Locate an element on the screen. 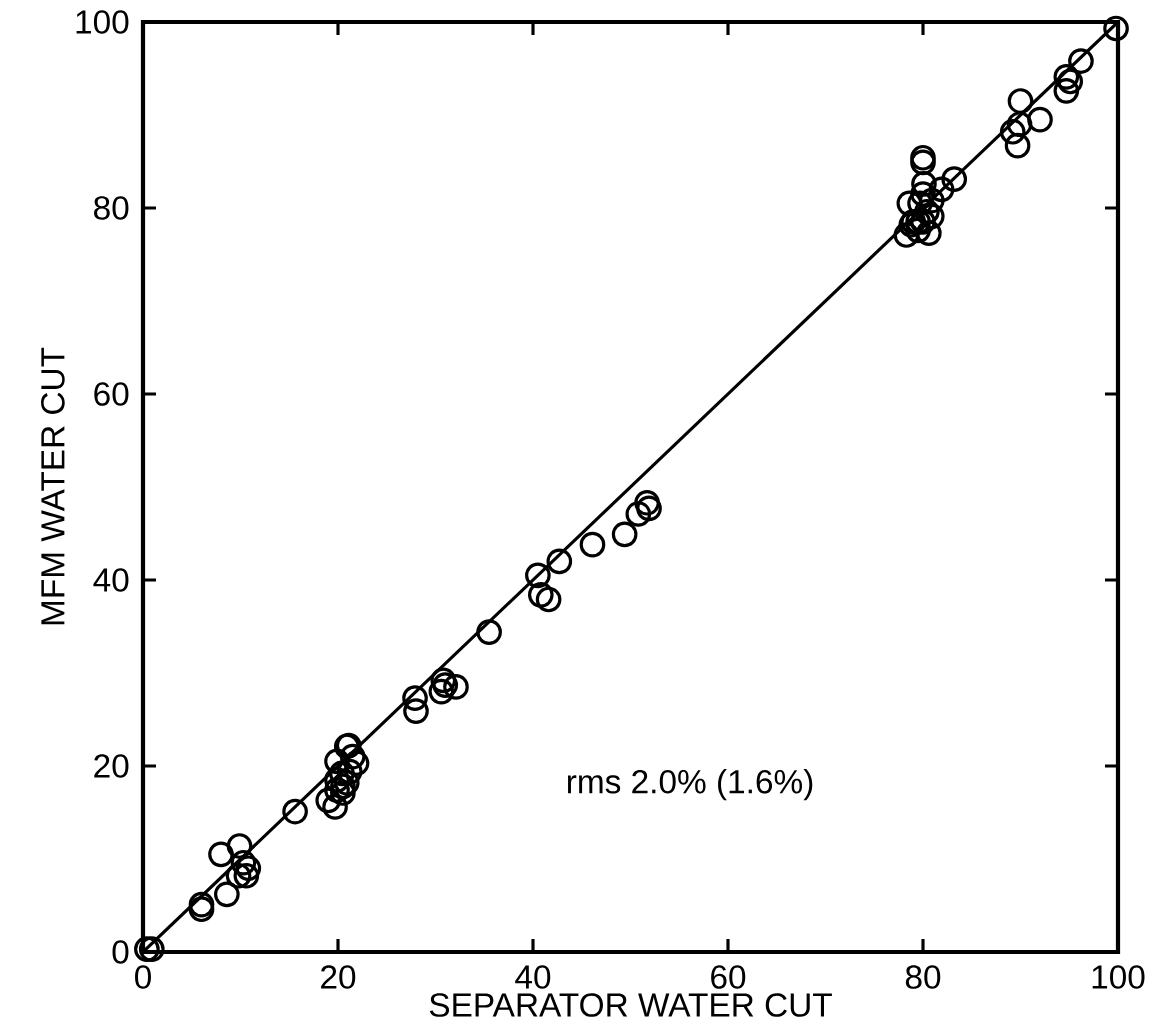 The height and width of the screenshot is (1036, 1162). y-tick-label: 100 is located at coordinates (102, 22).